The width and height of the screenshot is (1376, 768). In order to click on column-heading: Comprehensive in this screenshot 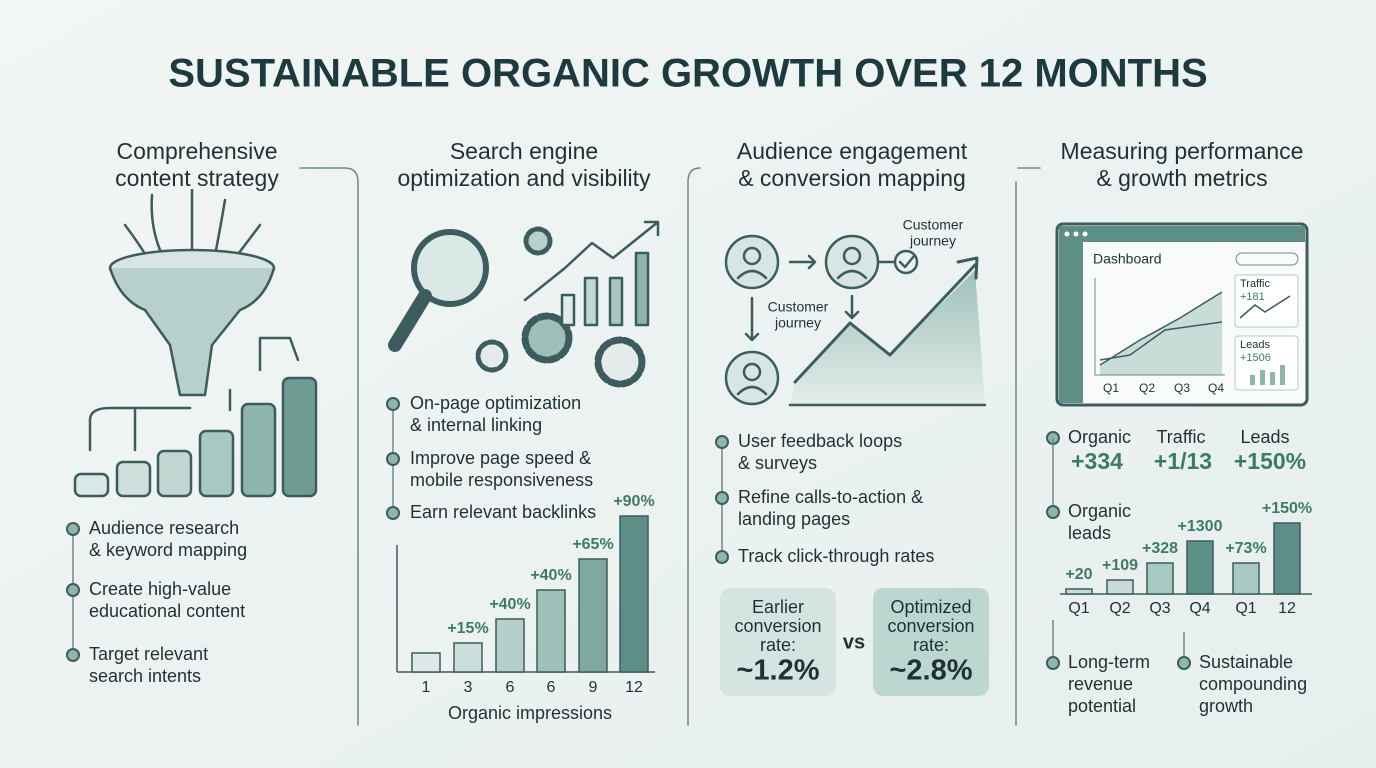, I will do `click(196, 151)`.